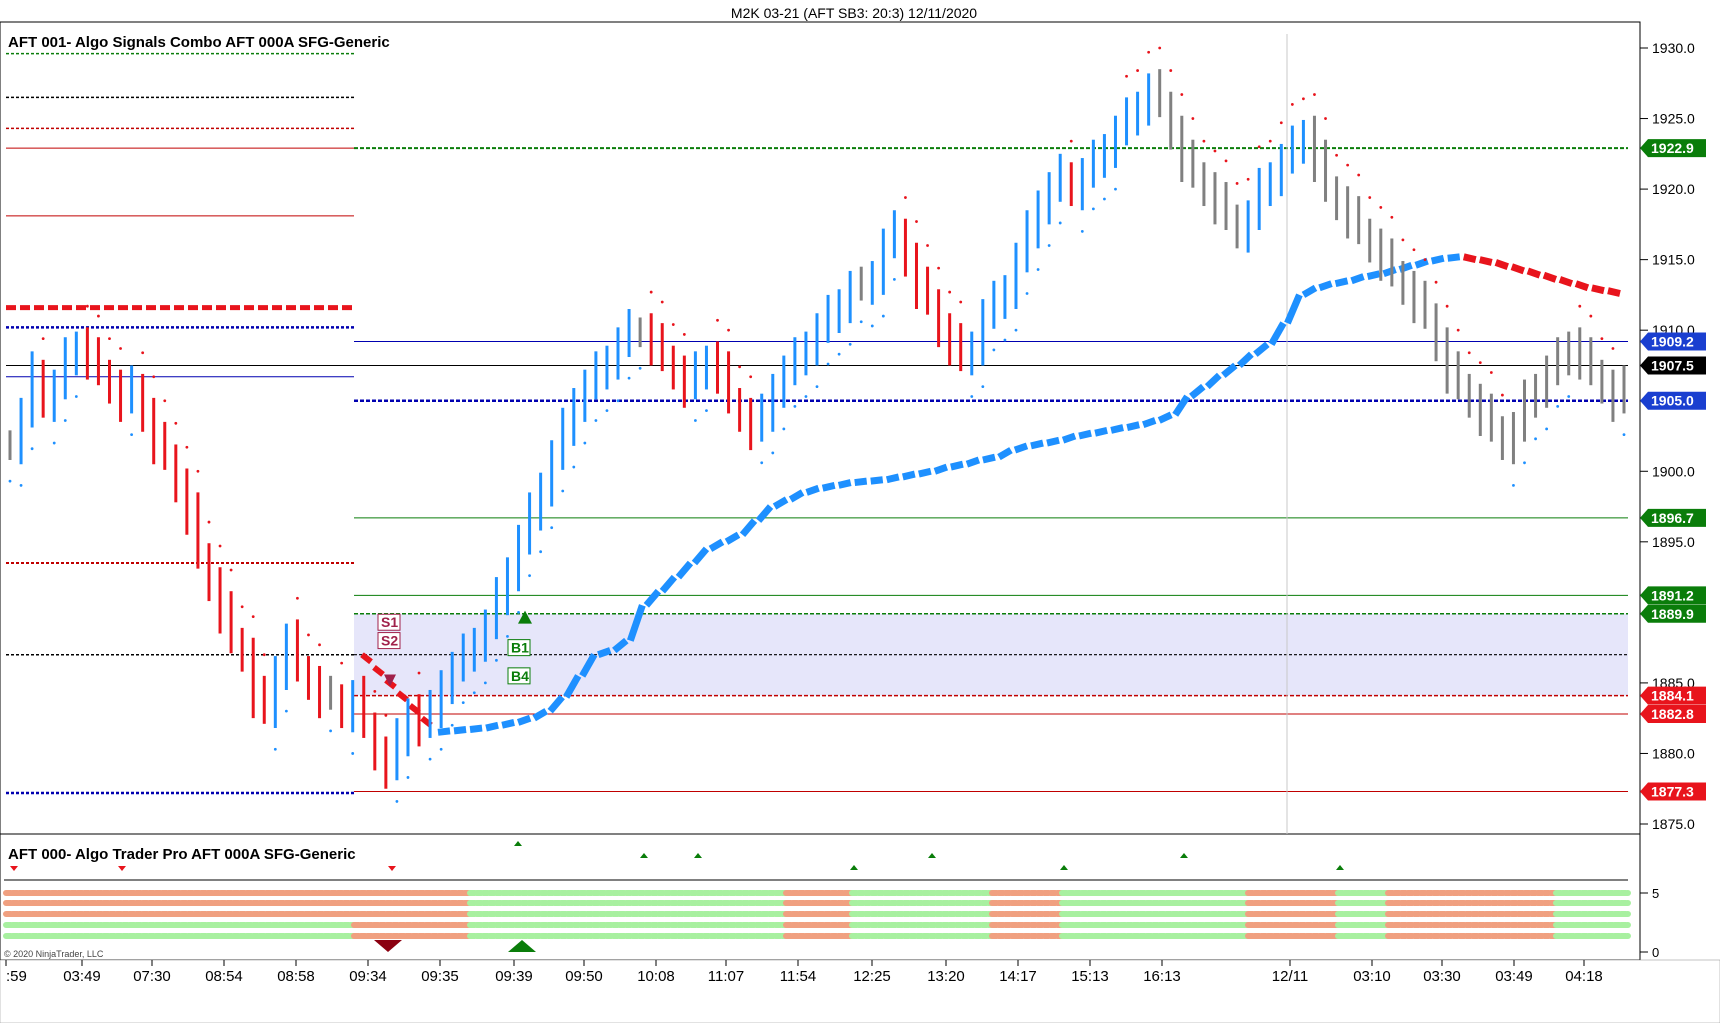  I want to click on indicator-buy-marker-icon, so click(522, 946).